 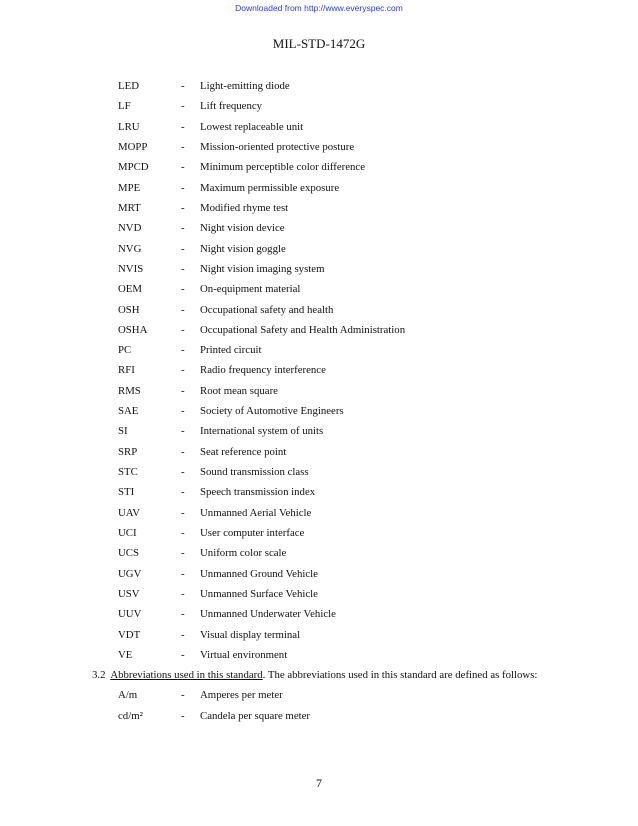 I want to click on item-def: User computer interface, so click(x=252, y=533).